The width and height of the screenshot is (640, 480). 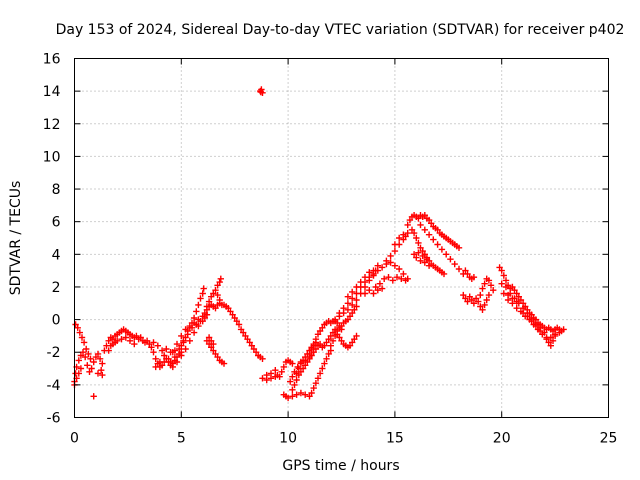 I want to click on x-axis-label: GPS time / hours, so click(x=340, y=466).